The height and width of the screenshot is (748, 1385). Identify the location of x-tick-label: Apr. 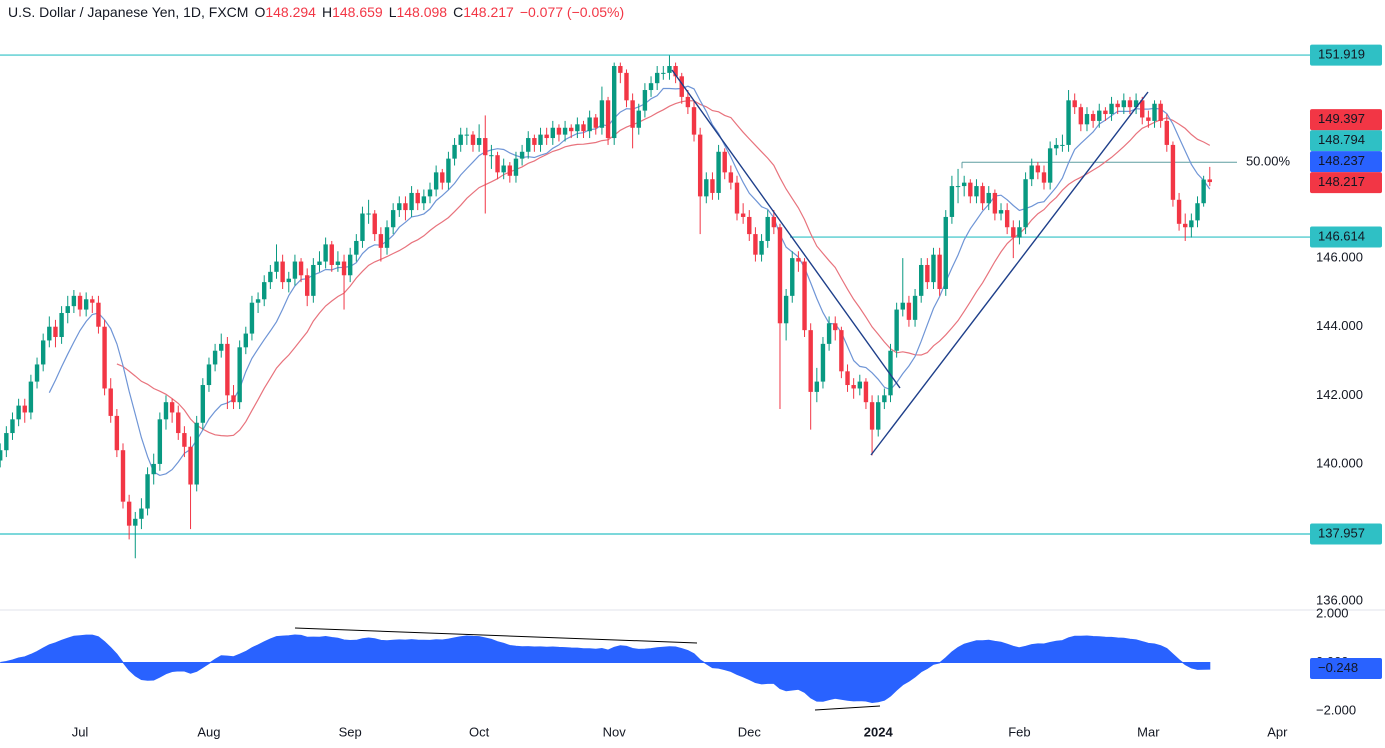
(1277, 731).